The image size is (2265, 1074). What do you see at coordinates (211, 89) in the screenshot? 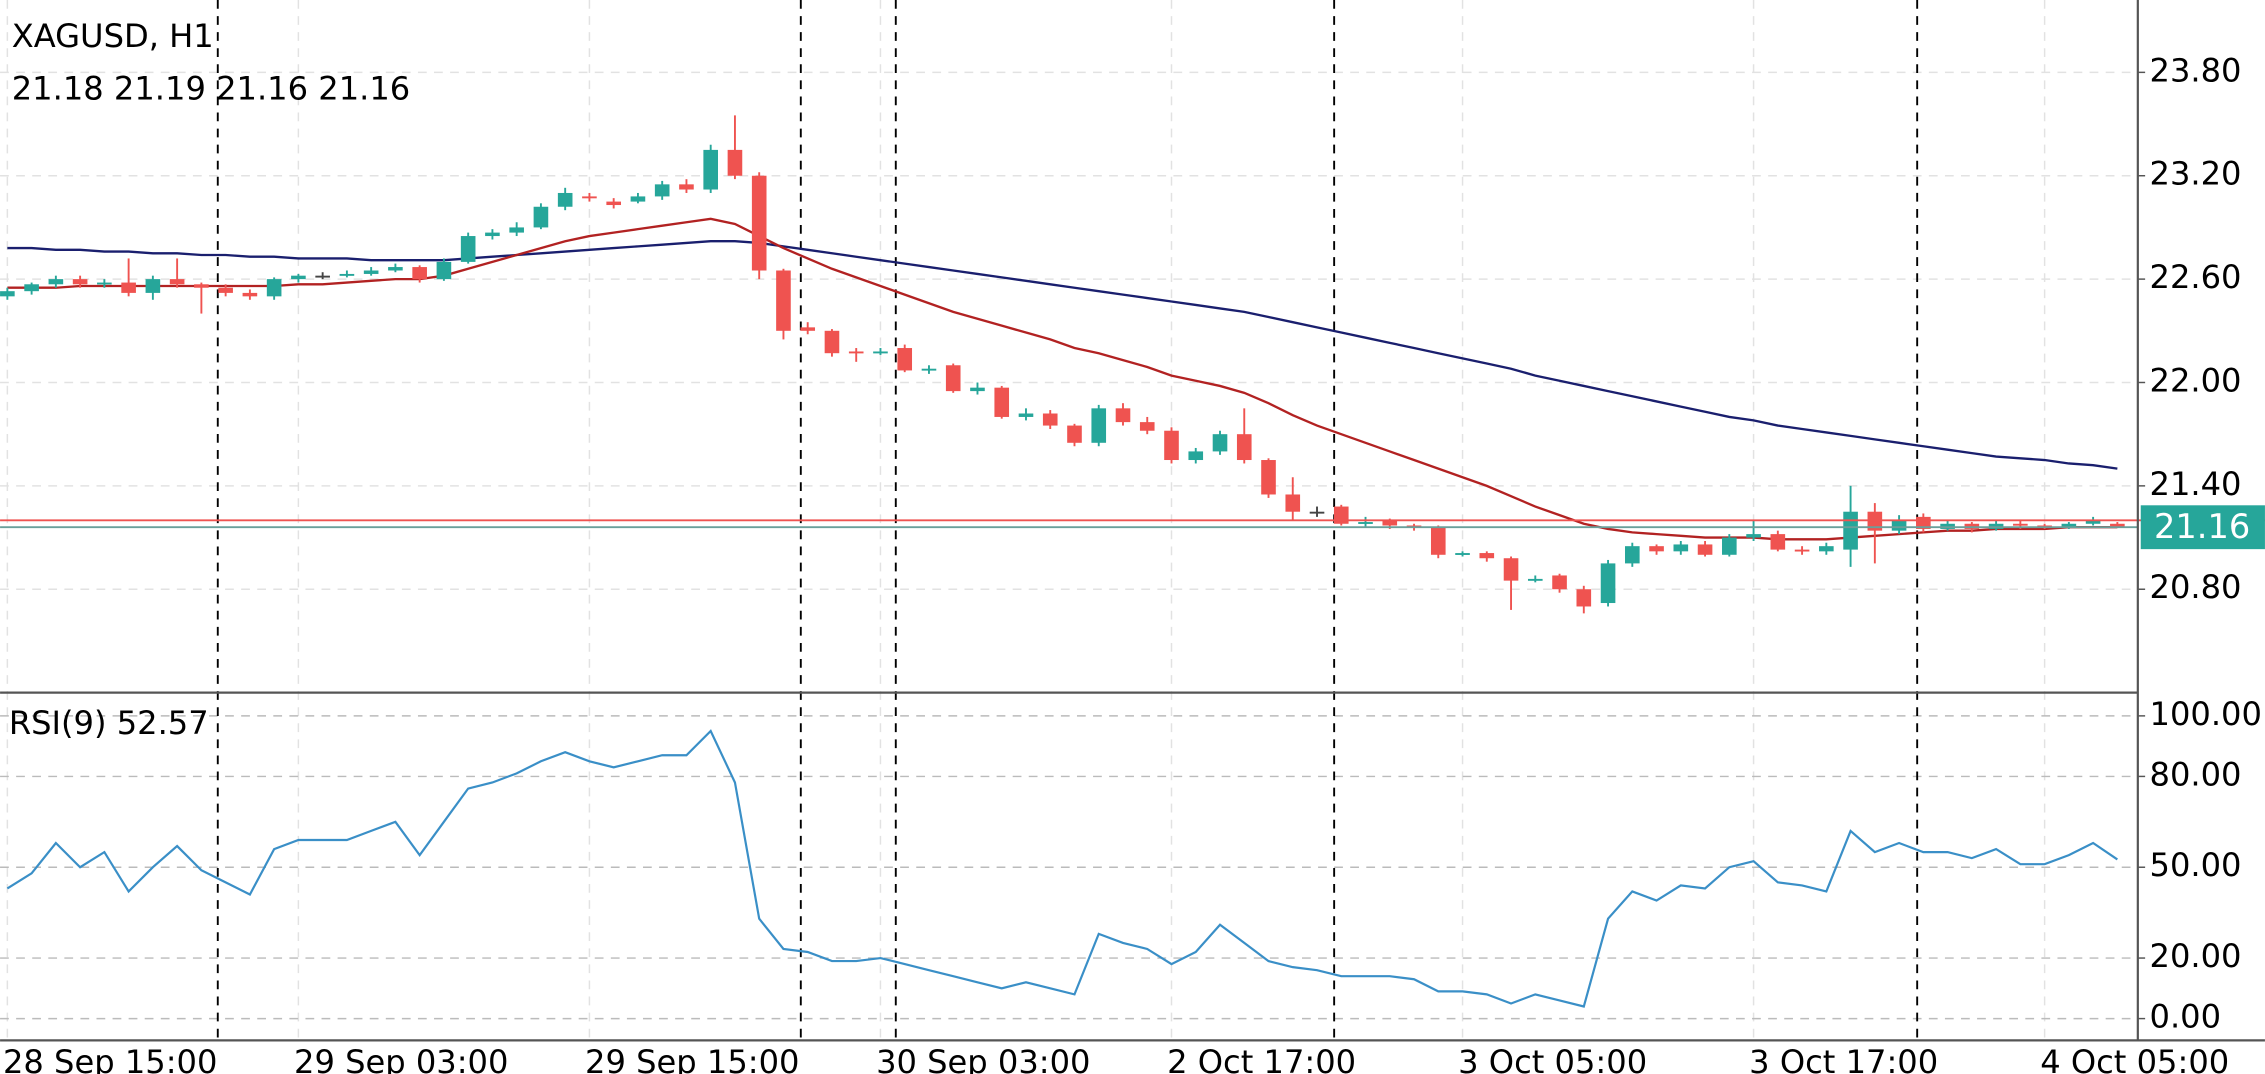
I see `ohlc-readout: 21.18 21.19 21.16 21.16` at bounding box center [211, 89].